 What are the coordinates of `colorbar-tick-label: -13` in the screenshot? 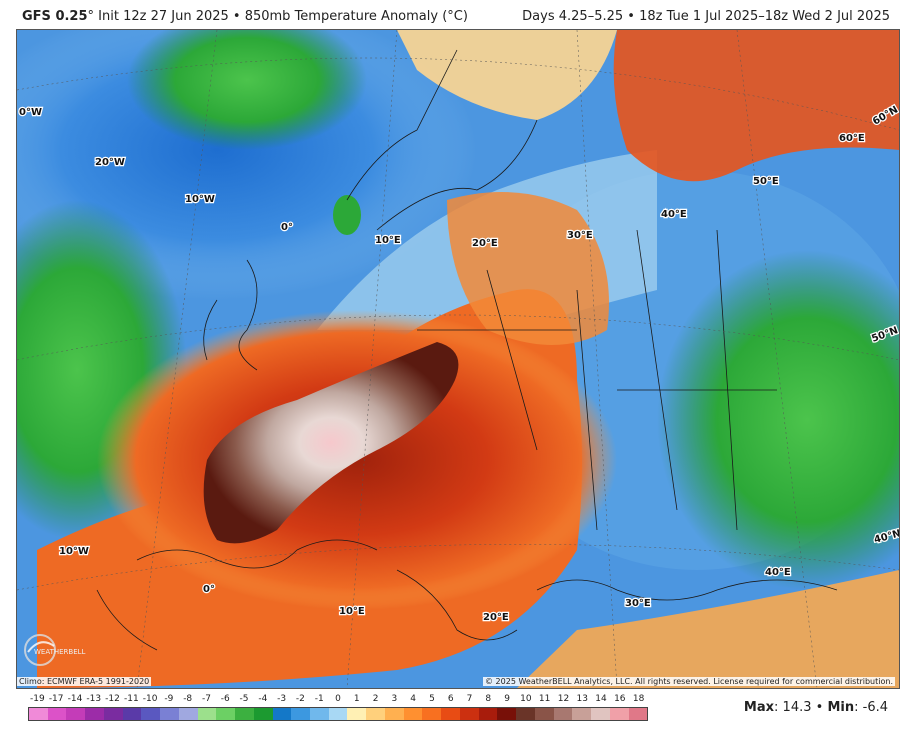 It's located at (94, 699).